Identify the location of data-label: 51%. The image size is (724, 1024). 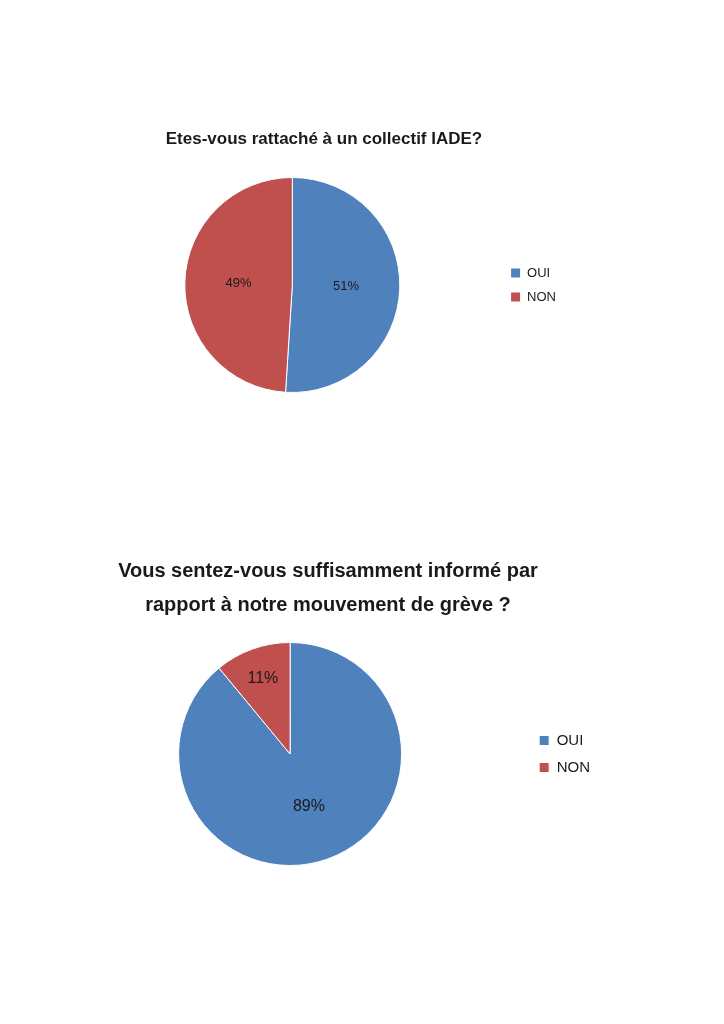
(346, 286).